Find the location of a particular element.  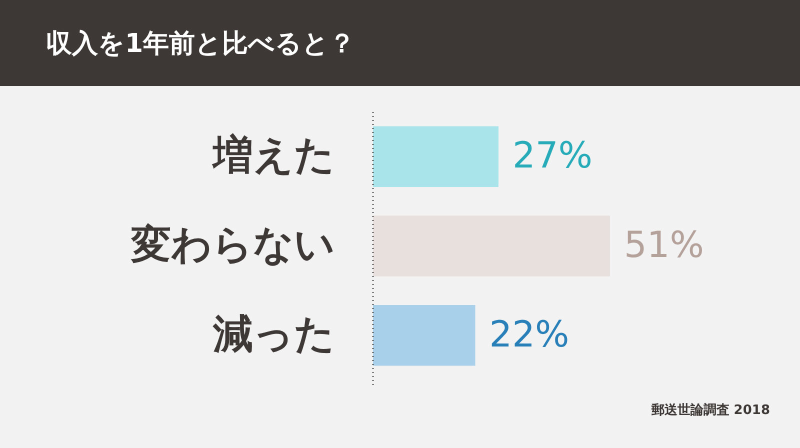

y-tick-label: 変わらない is located at coordinates (232, 245).